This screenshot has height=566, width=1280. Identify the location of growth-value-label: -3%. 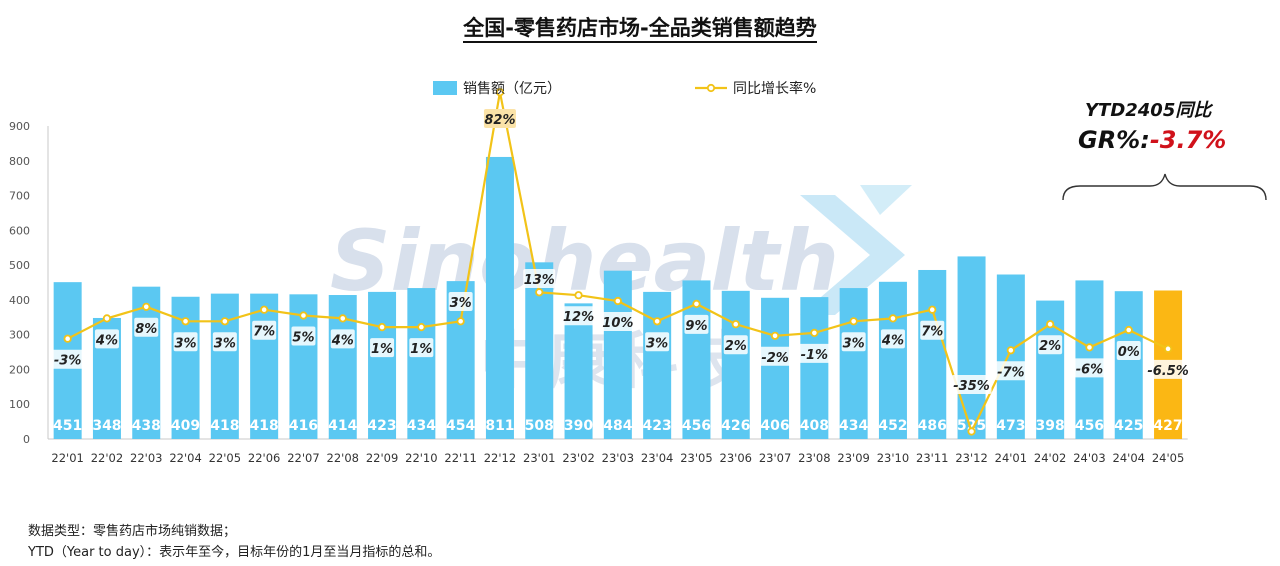
(67, 361).